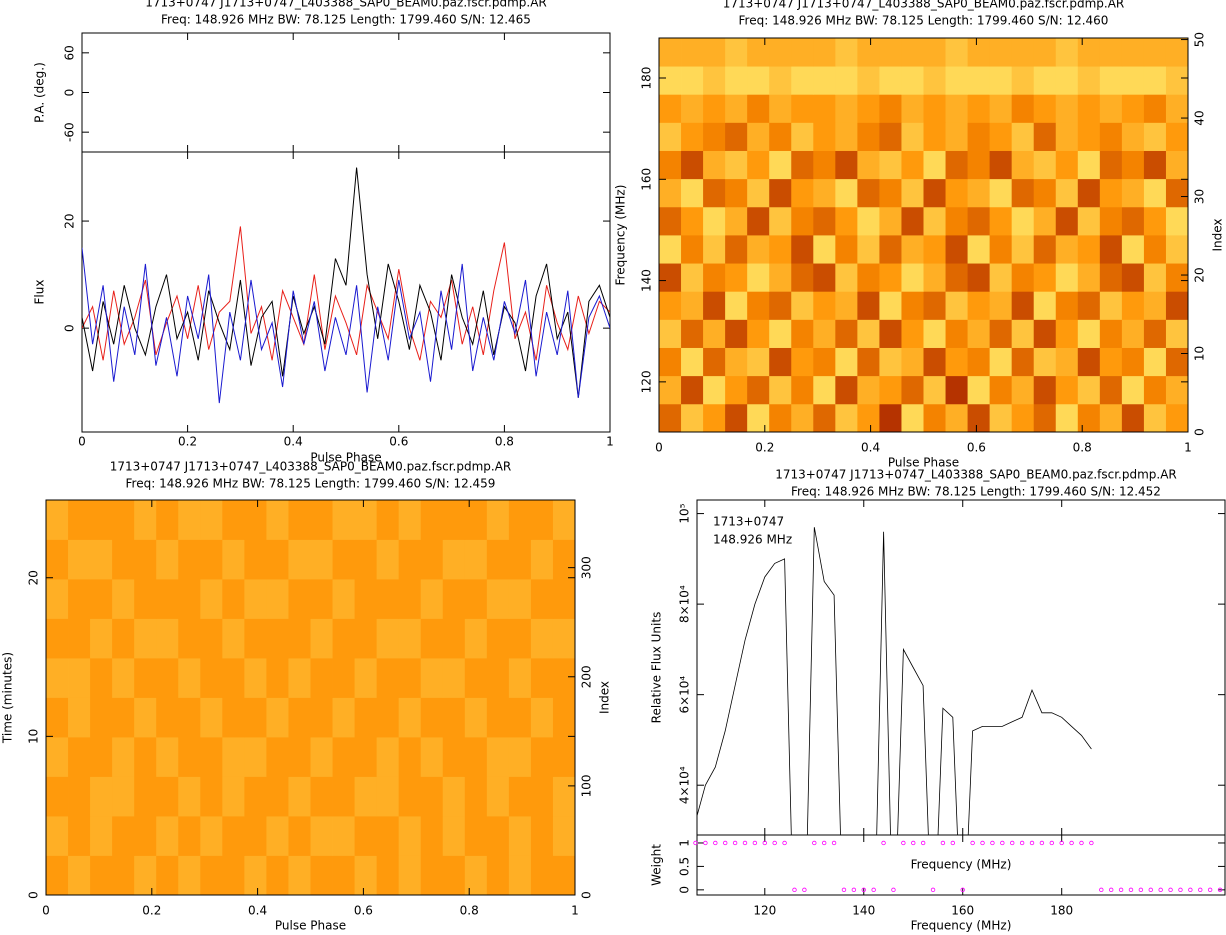 The height and width of the screenshot is (935, 1226). Describe the element at coordinates (1061, 911) in the screenshot. I see `x-tick-label: 180` at that location.